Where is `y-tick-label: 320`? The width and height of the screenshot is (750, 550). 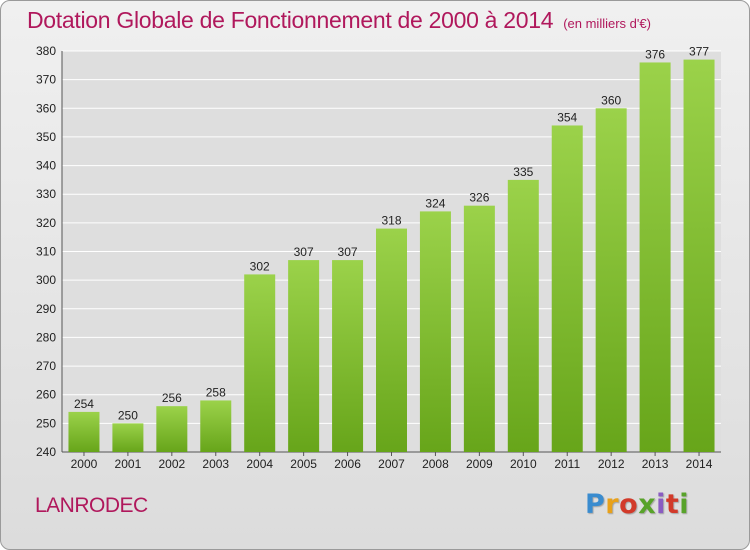 y-tick-label: 320 is located at coordinates (46, 223).